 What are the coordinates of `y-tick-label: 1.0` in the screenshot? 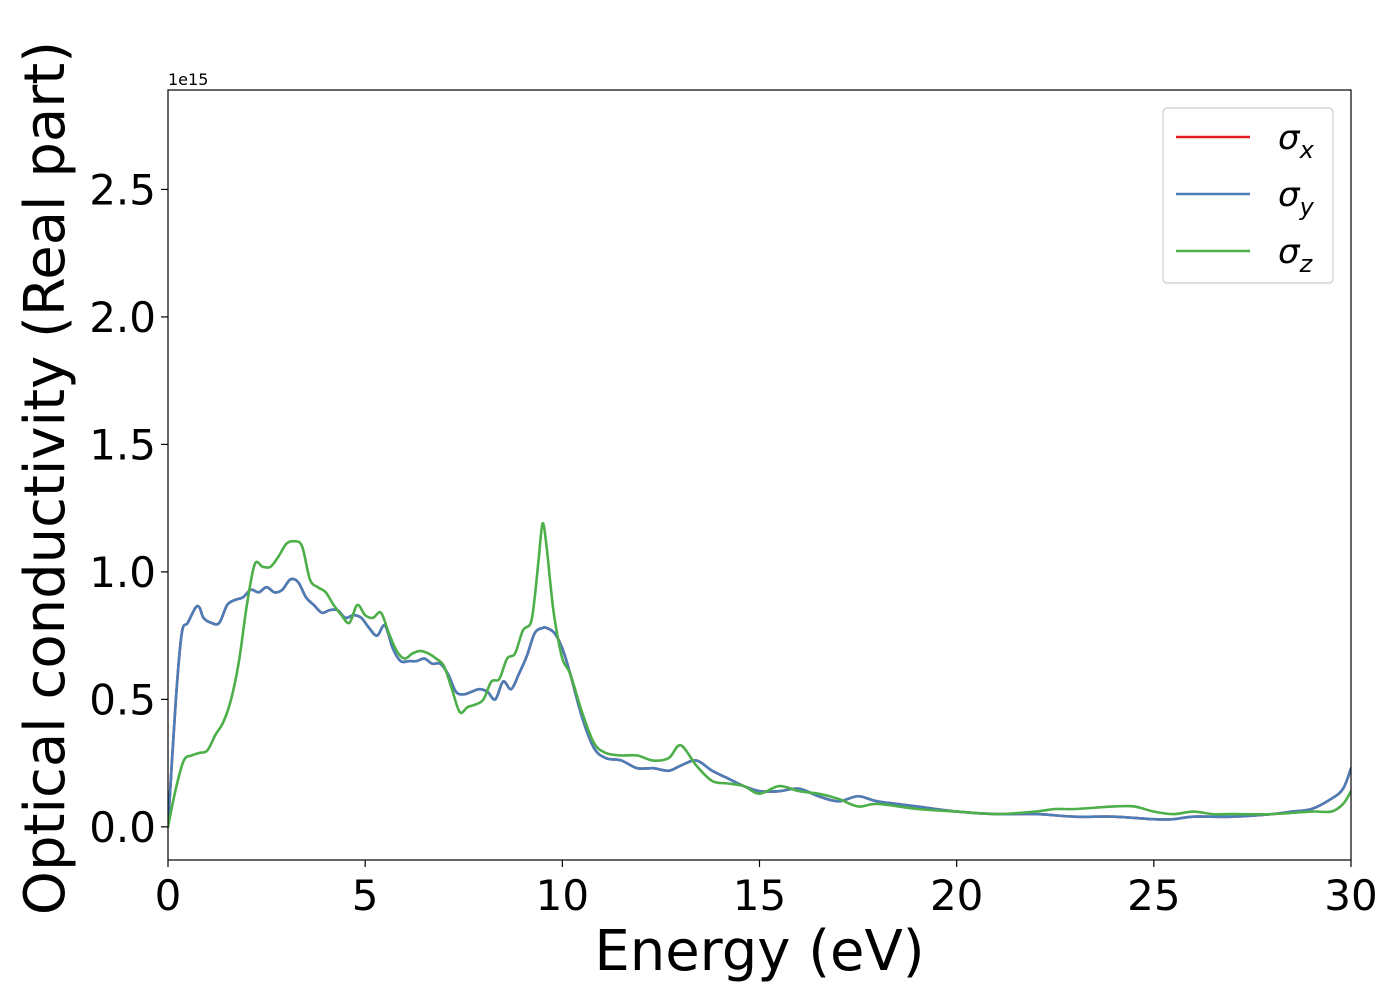 It's located at (122, 572).